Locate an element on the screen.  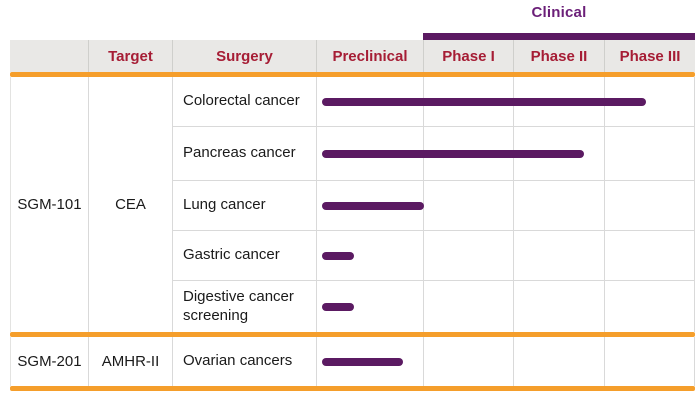
divider-top is located at coordinates (352, 74).